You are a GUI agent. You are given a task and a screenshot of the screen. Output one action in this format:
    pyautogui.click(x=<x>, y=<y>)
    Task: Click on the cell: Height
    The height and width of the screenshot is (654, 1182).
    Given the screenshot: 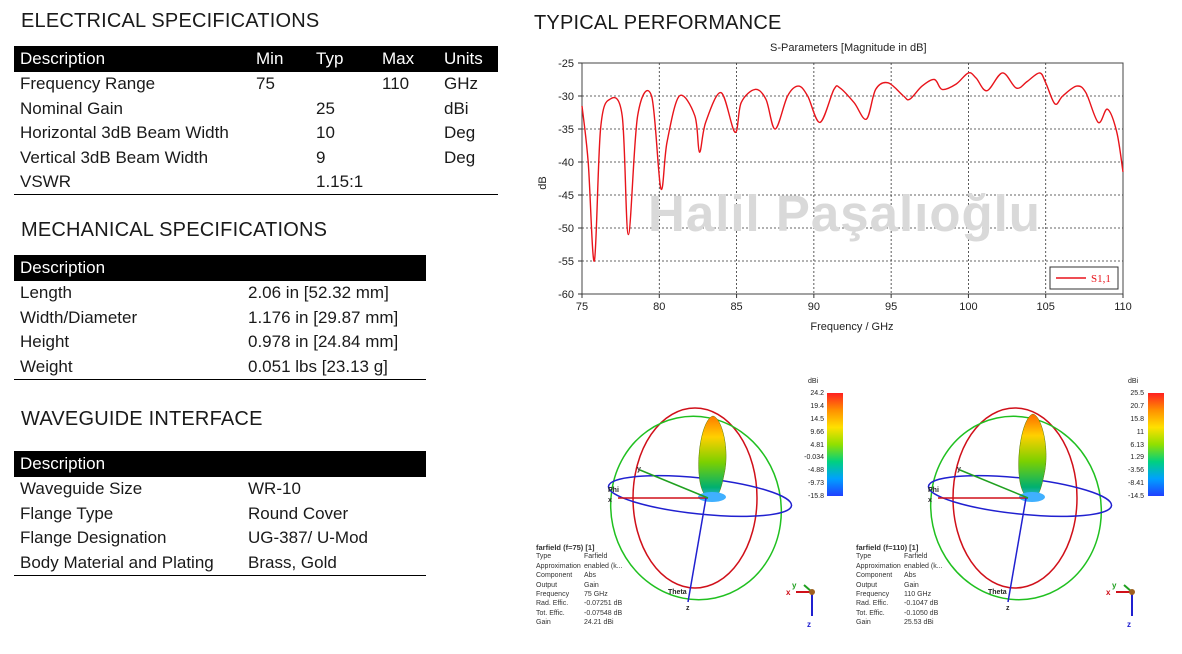 What is the action you would take?
    pyautogui.click(x=45, y=342)
    